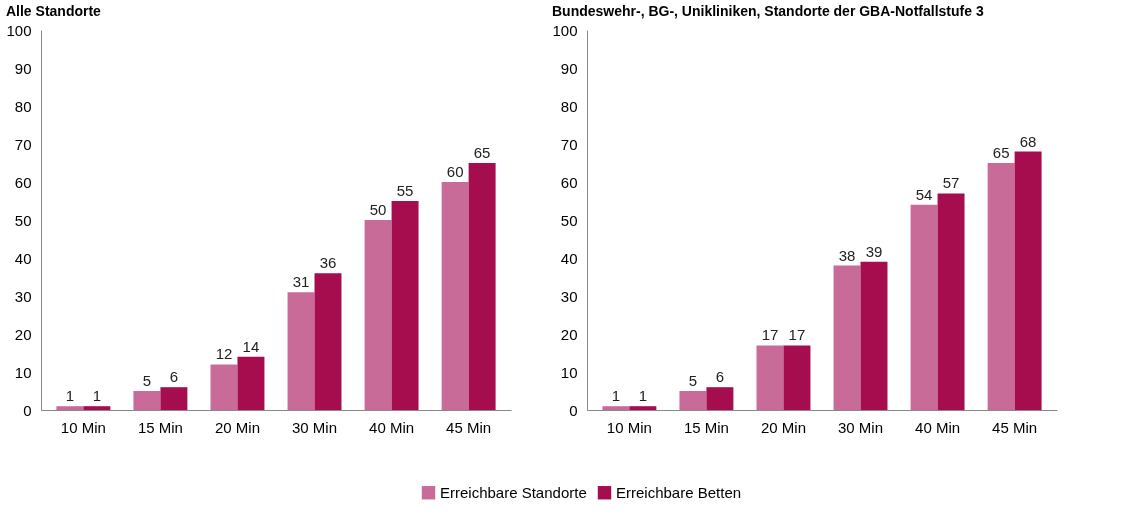 This screenshot has width=1137, height=519. What do you see at coordinates (924, 194) in the screenshot?
I see `data-label: 54` at bounding box center [924, 194].